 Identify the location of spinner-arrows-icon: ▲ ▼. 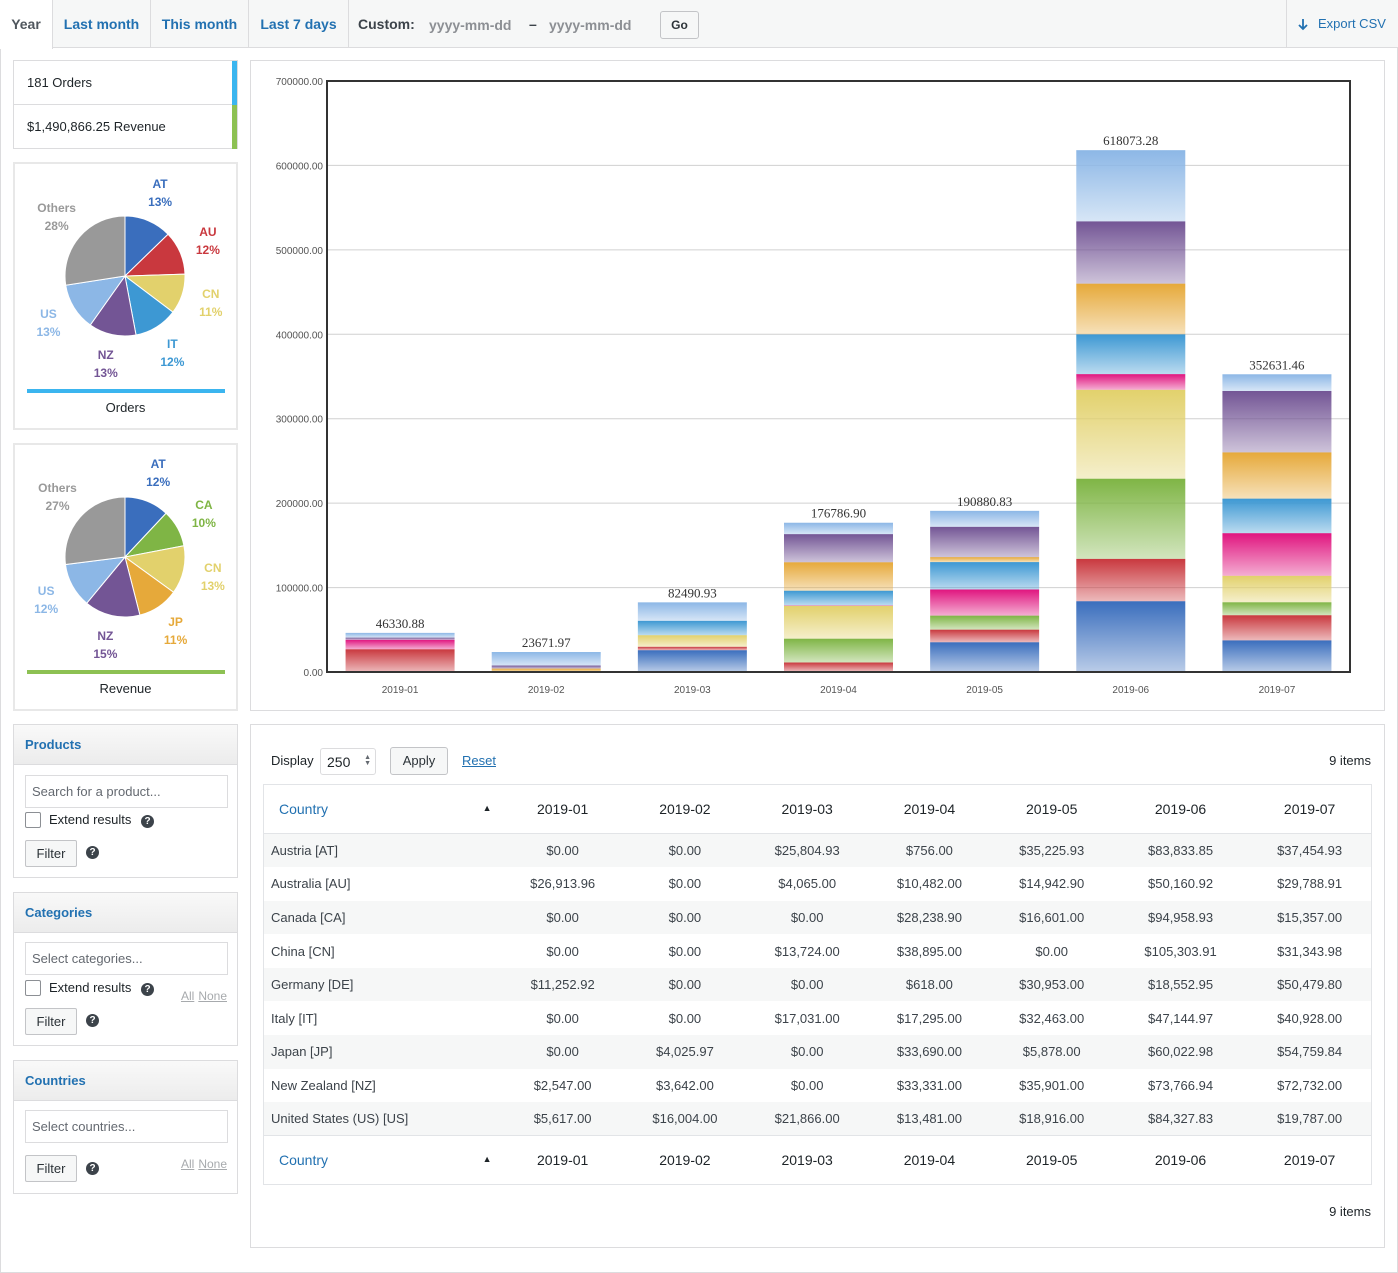
(367, 760).